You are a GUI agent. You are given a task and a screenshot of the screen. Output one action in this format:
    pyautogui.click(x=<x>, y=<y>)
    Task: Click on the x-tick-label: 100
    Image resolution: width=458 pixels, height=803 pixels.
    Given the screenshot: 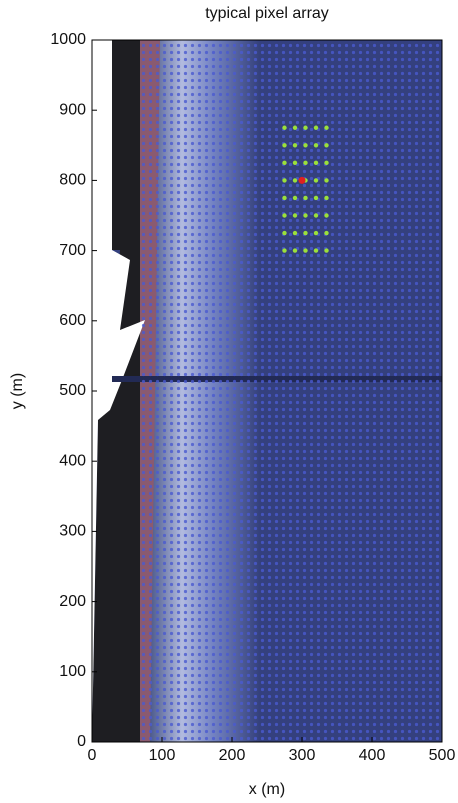 What is the action you would take?
    pyautogui.click(x=162, y=755)
    